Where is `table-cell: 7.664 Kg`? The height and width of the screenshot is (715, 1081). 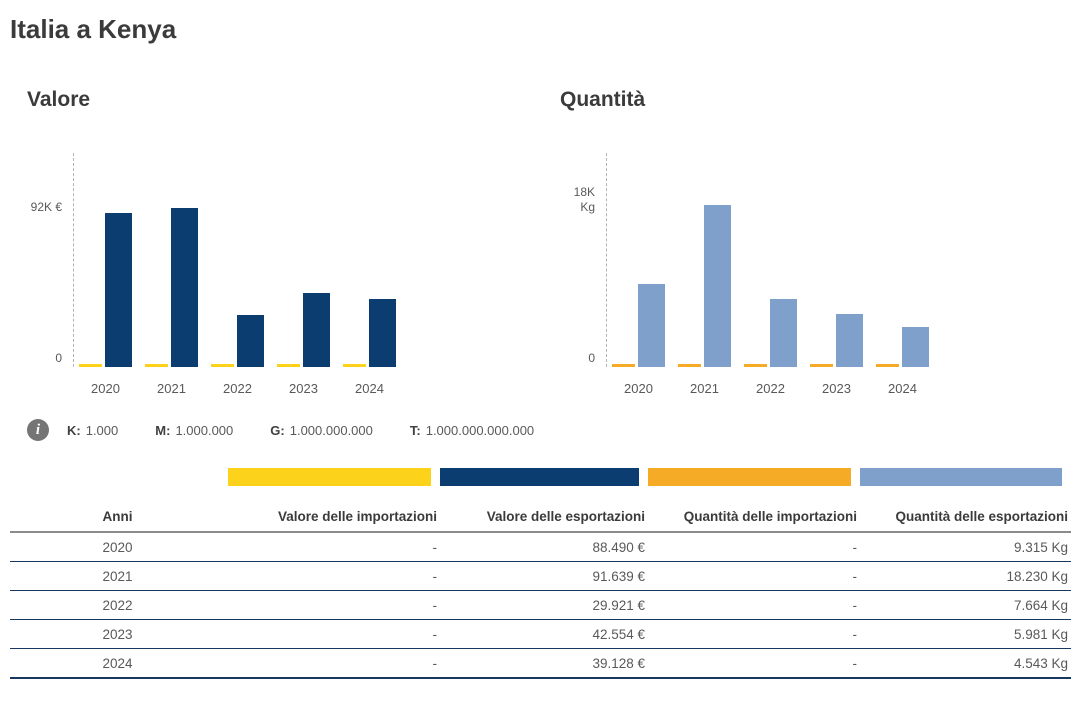
table-cell: 7.664 Kg is located at coordinates (965, 605).